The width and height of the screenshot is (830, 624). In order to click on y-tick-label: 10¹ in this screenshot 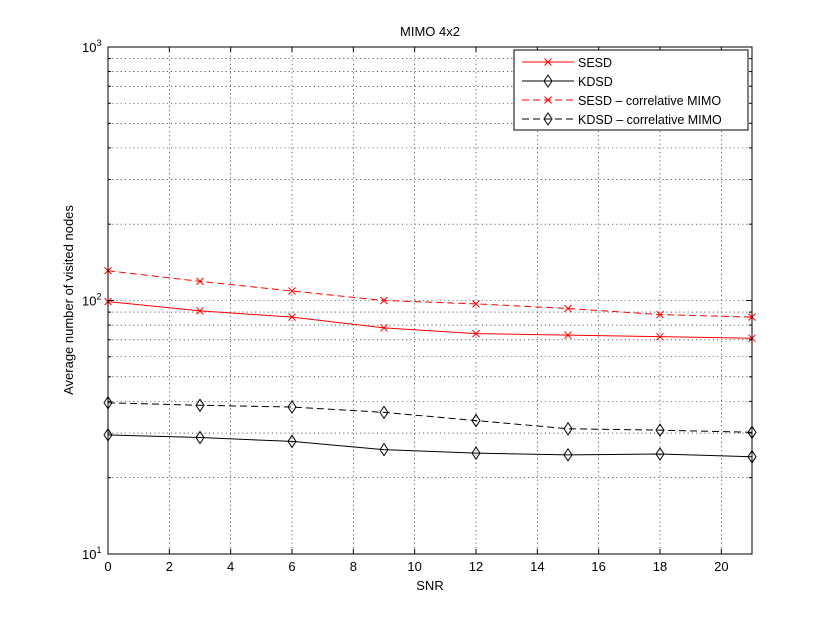, I will do `click(91, 553)`.